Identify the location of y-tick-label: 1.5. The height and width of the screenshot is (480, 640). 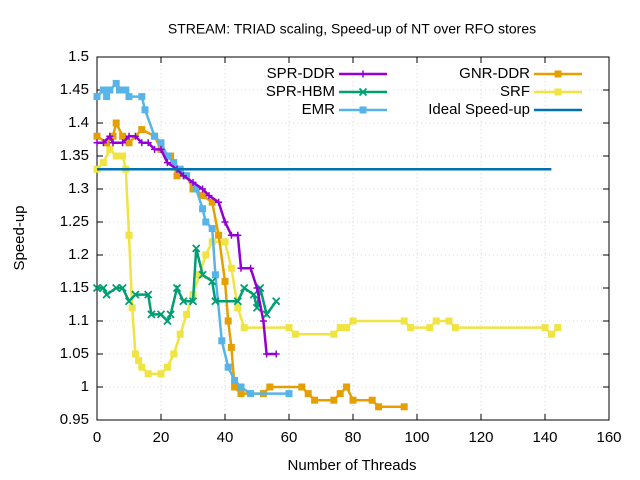
(78, 56).